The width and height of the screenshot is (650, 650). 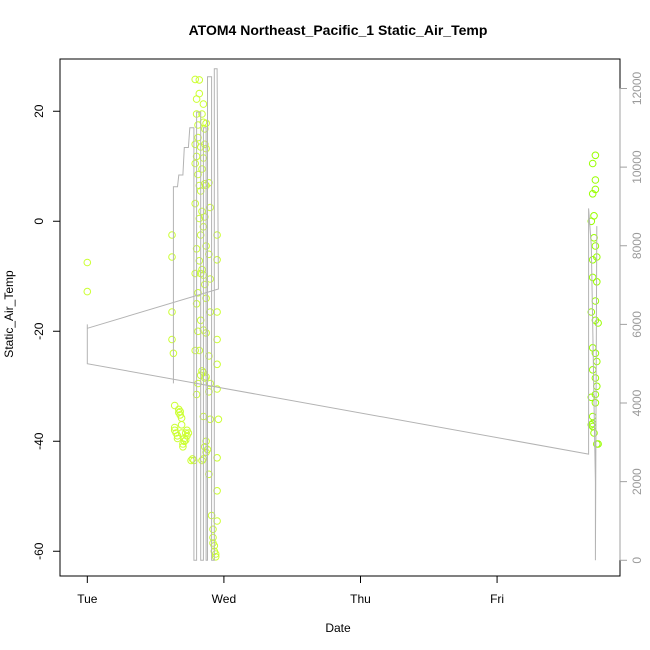 What do you see at coordinates (9, 314) in the screenshot?
I see `y-axis-label: Static_Air_Temp` at bounding box center [9, 314].